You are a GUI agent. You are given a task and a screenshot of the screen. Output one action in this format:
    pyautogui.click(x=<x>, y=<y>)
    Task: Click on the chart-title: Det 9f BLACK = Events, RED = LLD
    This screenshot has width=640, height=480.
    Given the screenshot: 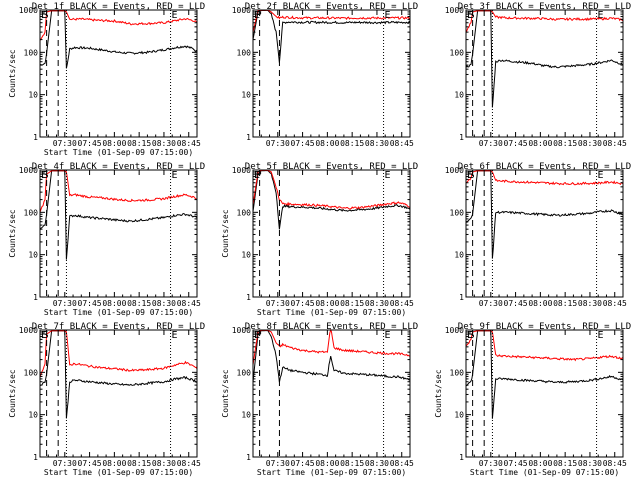 What is the action you would take?
    pyautogui.click(x=544, y=327)
    